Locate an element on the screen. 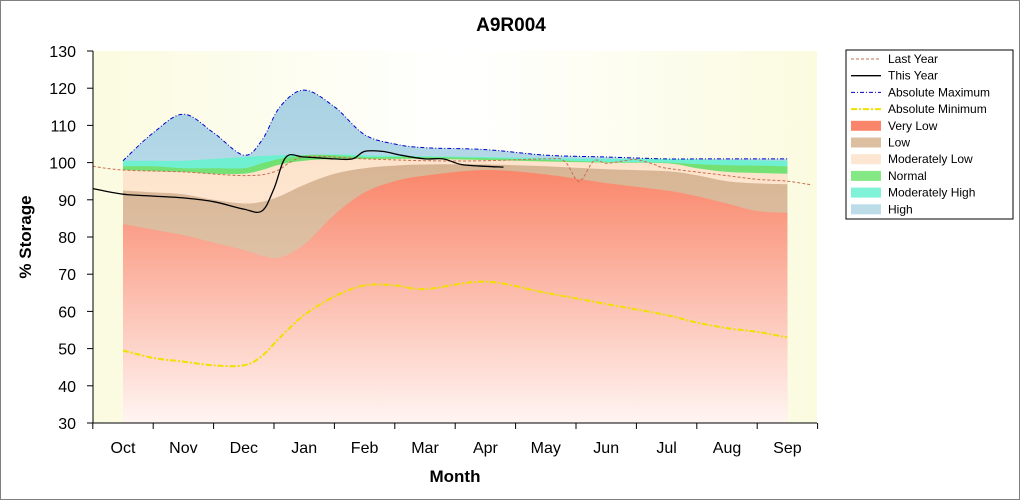  legend-item-last-year: Last Year is located at coordinates (894, 59).